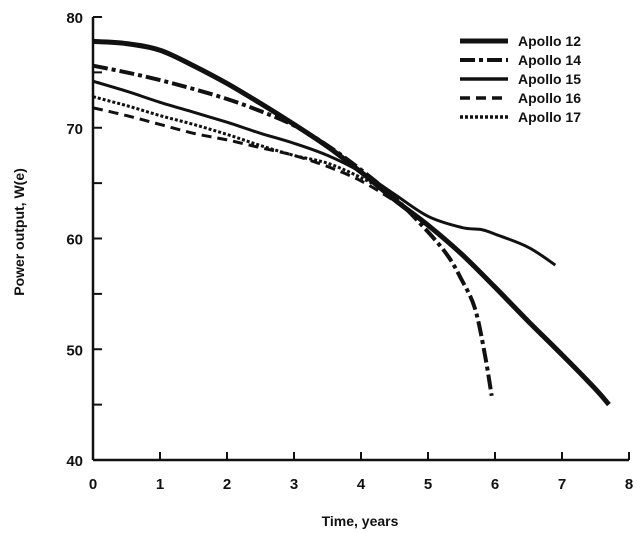 This screenshot has height=533, width=641. Describe the element at coordinates (74, 350) in the screenshot. I see `y-tick-label: 50` at that location.